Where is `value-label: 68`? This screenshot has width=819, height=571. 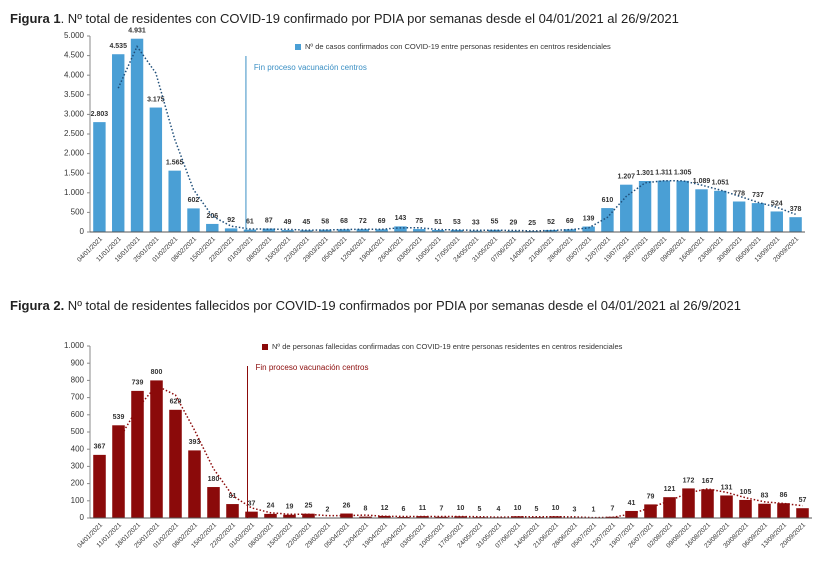 value-label: 68 is located at coordinates (344, 221).